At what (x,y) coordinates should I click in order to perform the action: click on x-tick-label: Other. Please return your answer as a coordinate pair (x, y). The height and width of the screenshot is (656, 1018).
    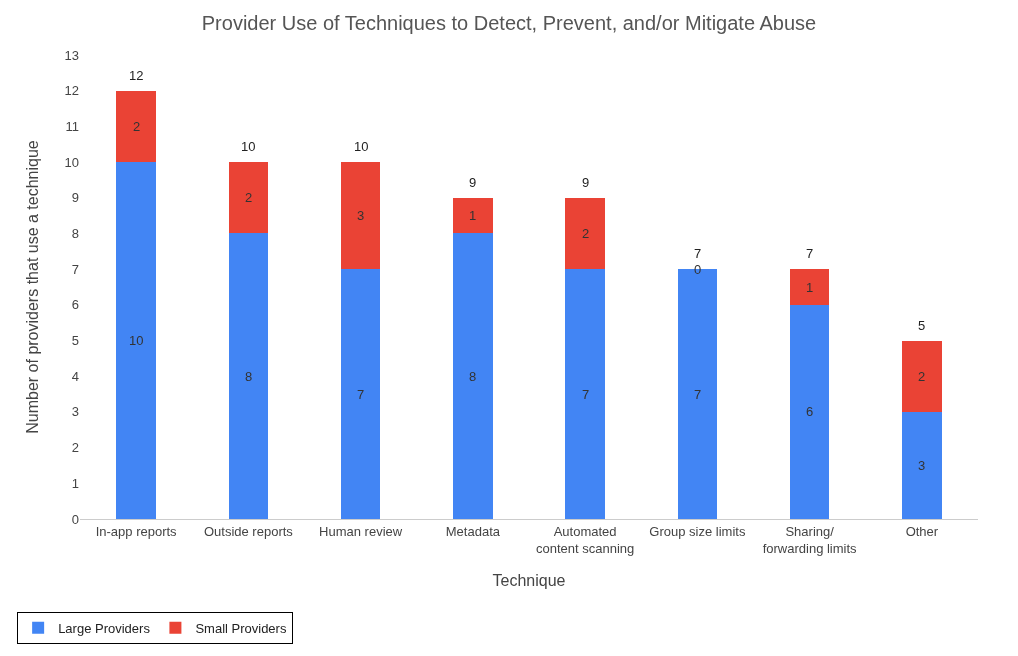
    Looking at the image, I should click on (922, 531).